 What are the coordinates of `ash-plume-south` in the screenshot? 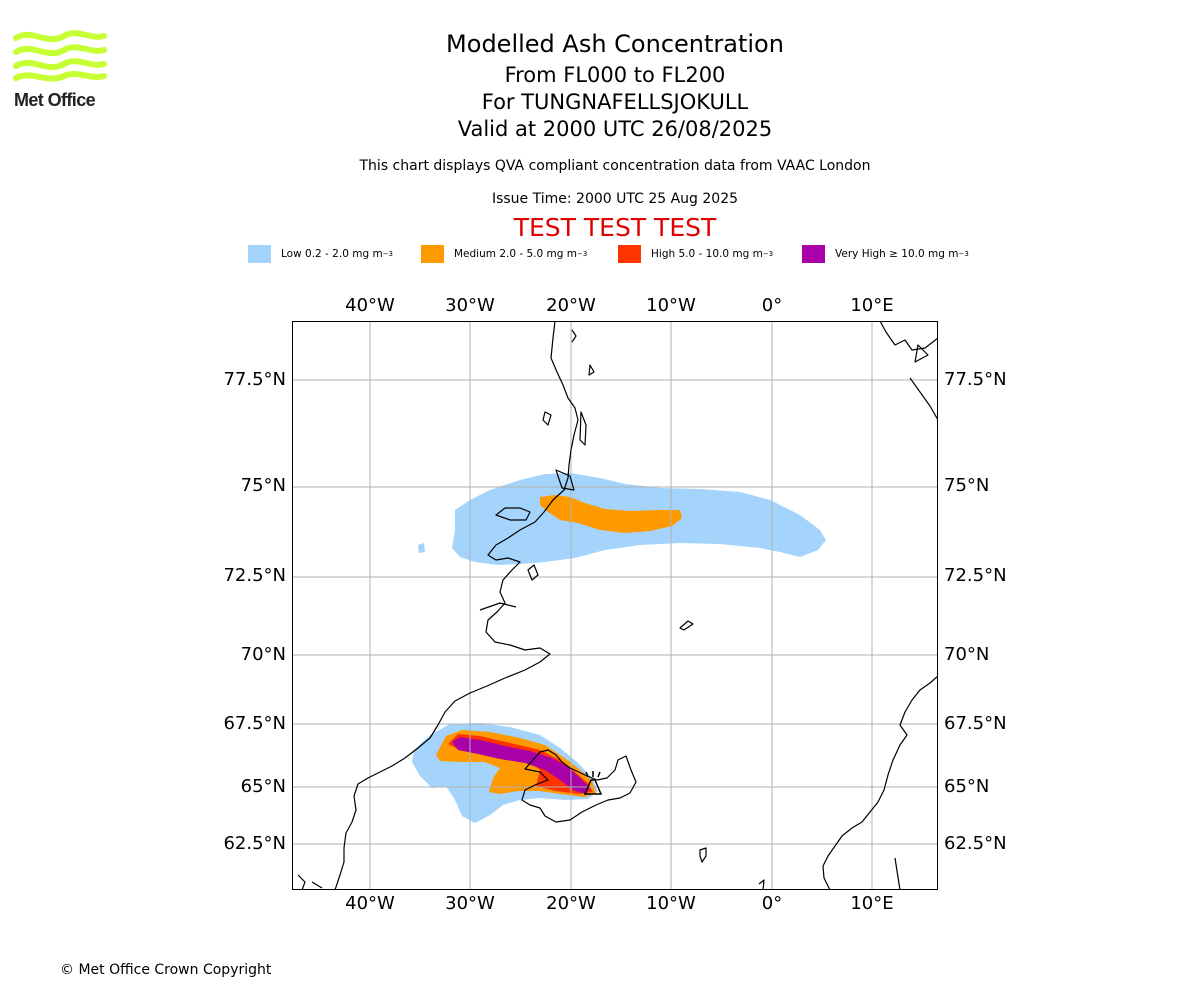 It's located at (505, 773).